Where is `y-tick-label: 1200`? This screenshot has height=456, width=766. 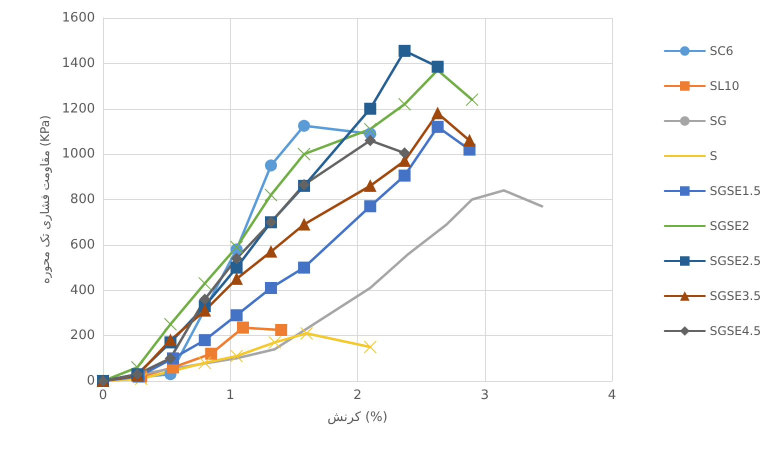
y-tick-label: 1200 is located at coordinates (78, 108).